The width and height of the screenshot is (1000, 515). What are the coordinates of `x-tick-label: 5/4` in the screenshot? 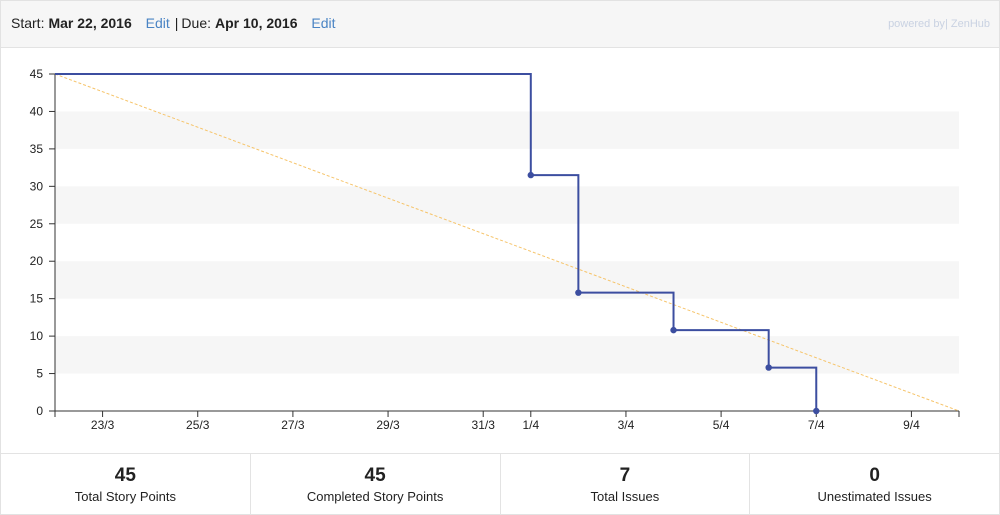 It's located at (721, 425).